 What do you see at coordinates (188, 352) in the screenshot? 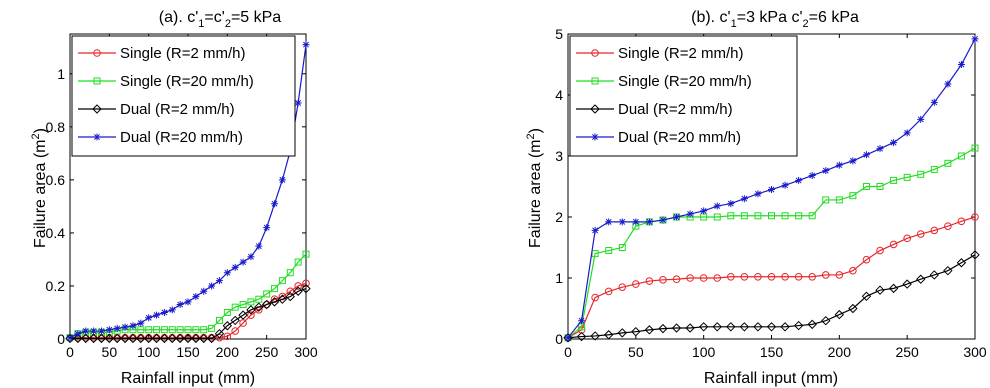
I see `x-tick-label: 150` at bounding box center [188, 352].